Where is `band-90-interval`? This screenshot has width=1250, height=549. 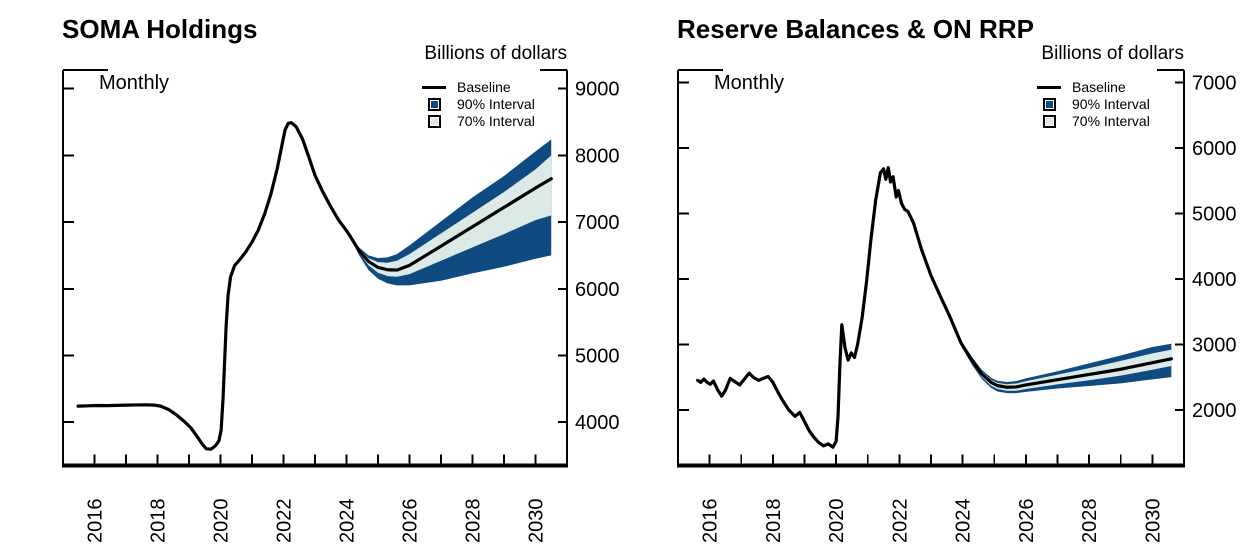 band-90-interval is located at coordinates (450, 212).